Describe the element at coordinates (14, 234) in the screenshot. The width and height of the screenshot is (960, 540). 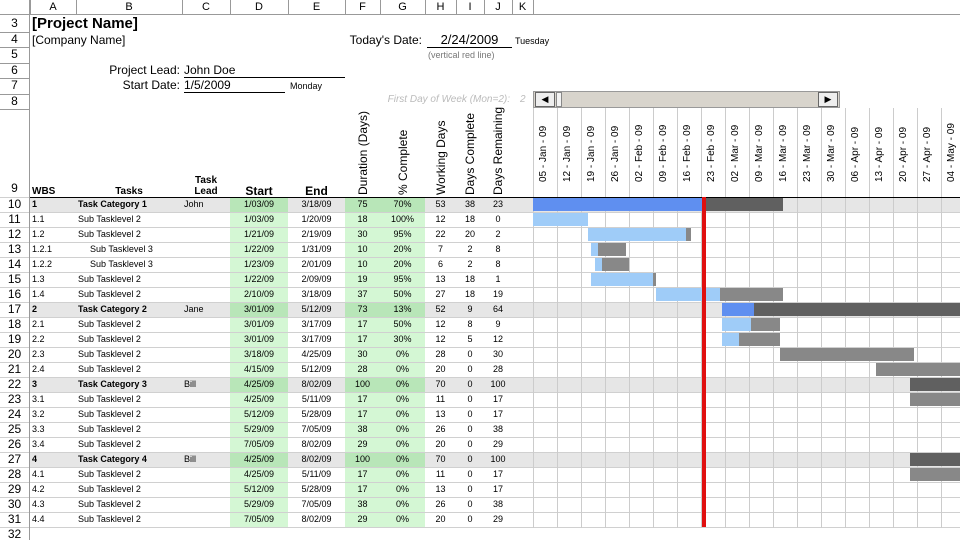
I see `row-number: 12` at that location.